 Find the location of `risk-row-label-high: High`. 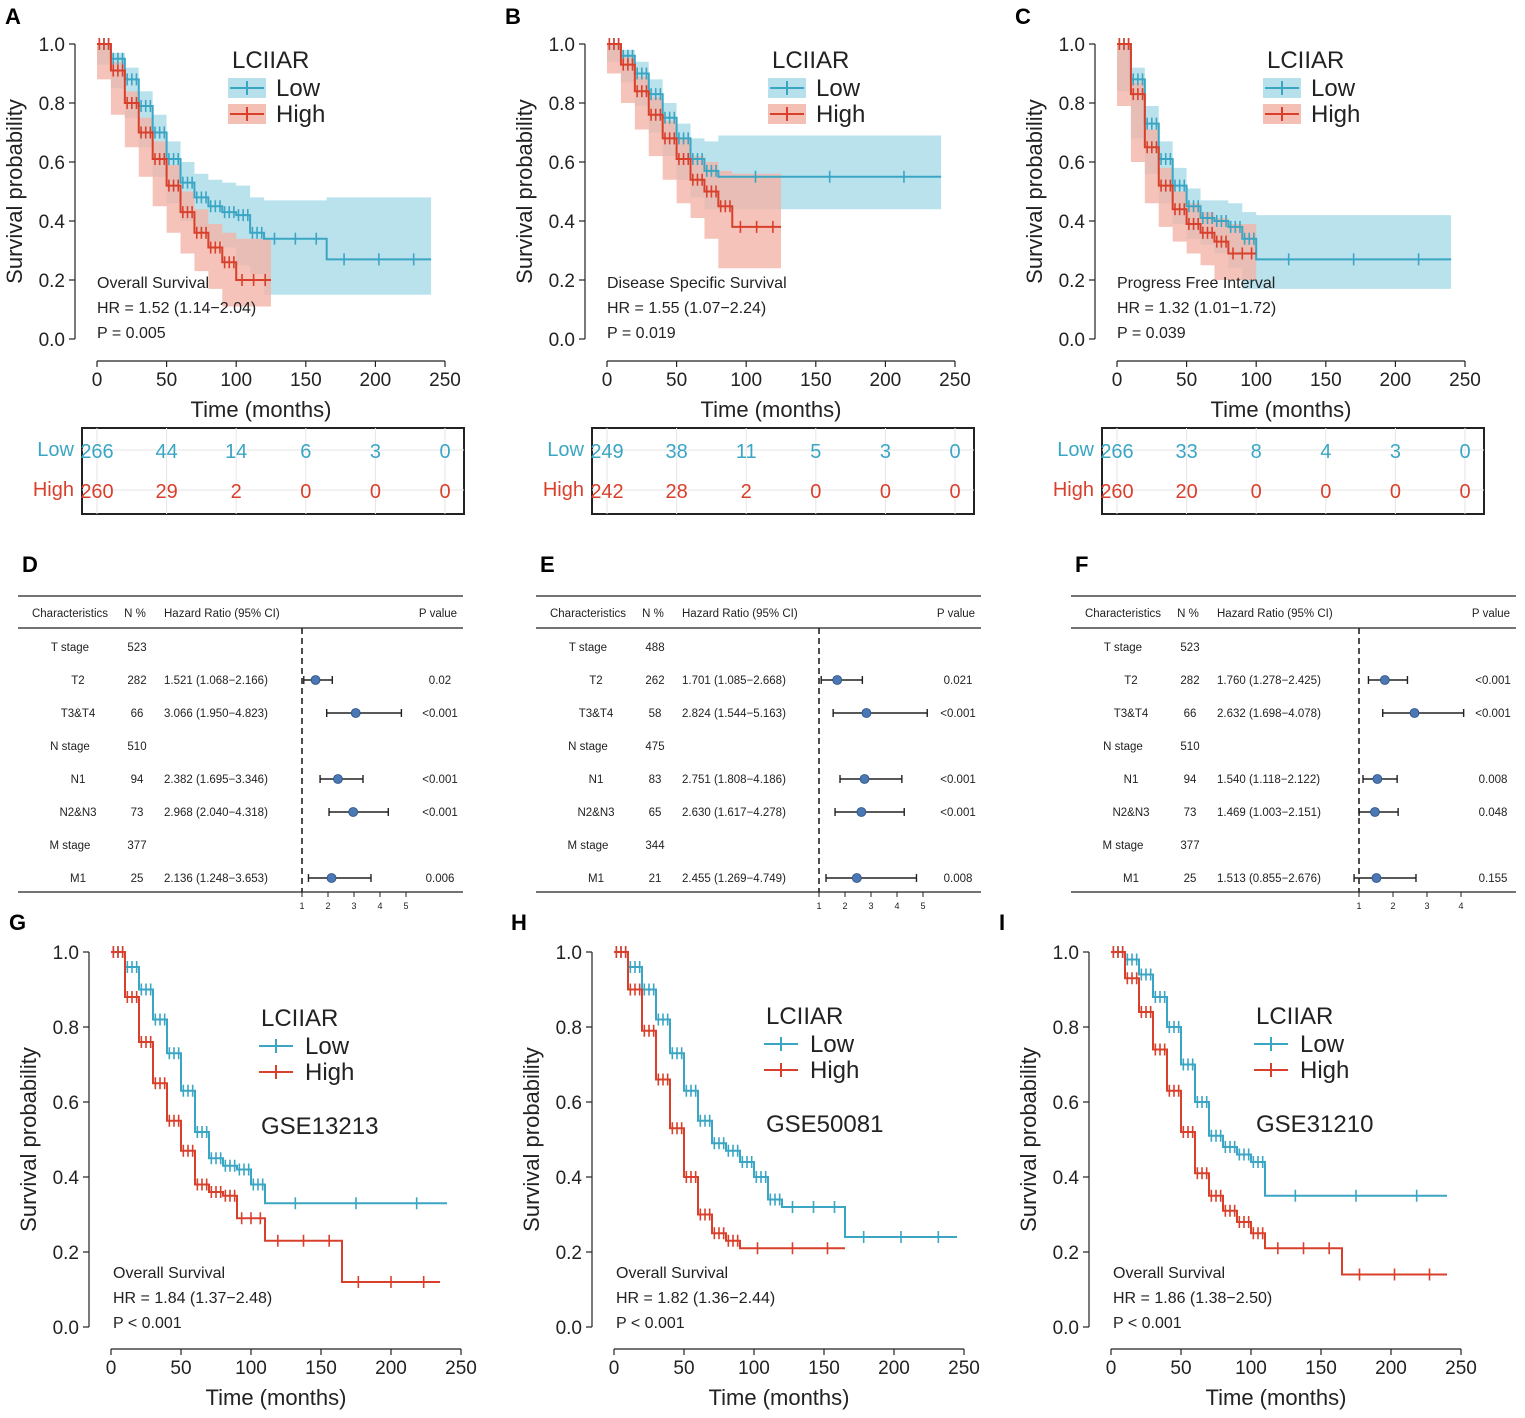

risk-row-label-high: High is located at coordinates (53, 490).